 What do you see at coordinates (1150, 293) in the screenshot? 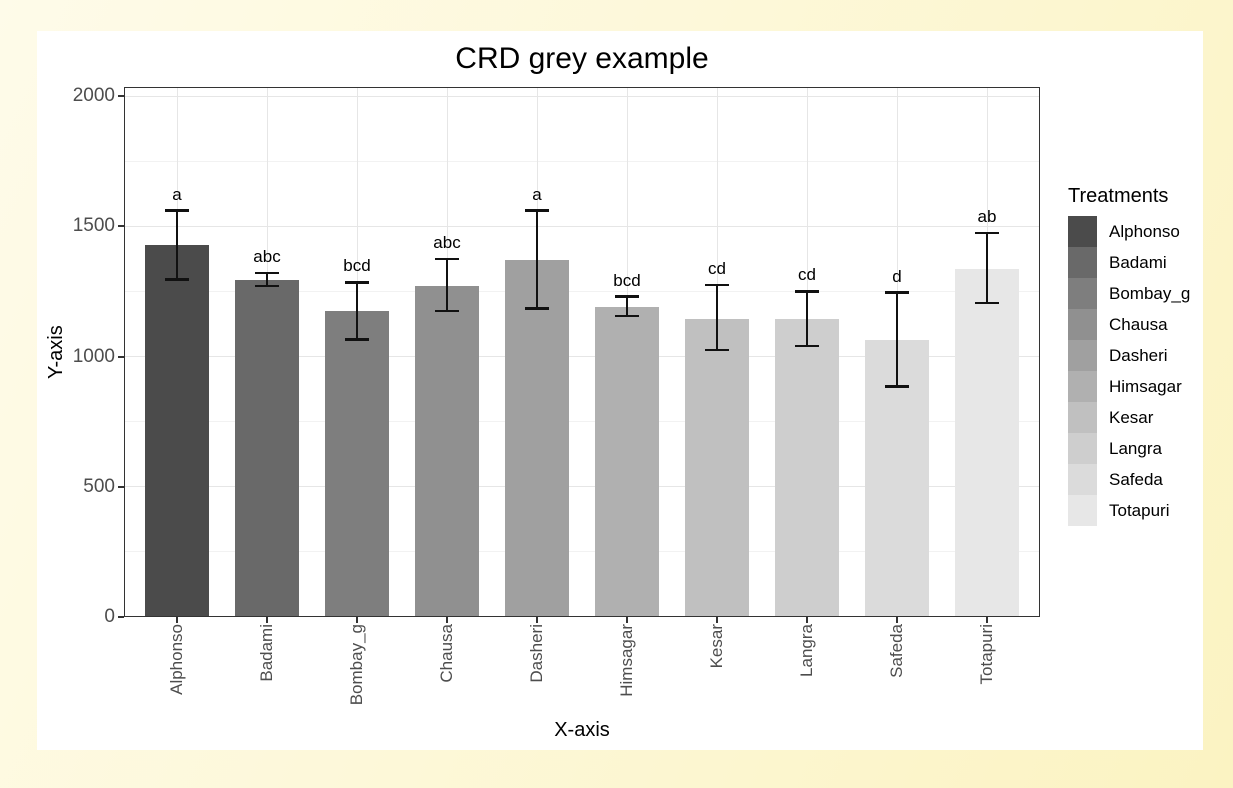
I see `legend-label: Bombay_g` at bounding box center [1150, 293].